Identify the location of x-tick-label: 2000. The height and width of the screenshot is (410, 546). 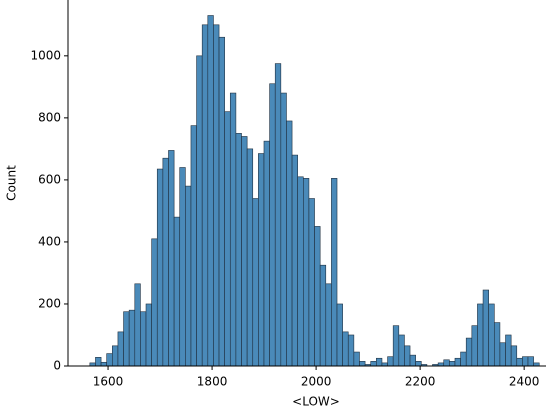
(316, 382).